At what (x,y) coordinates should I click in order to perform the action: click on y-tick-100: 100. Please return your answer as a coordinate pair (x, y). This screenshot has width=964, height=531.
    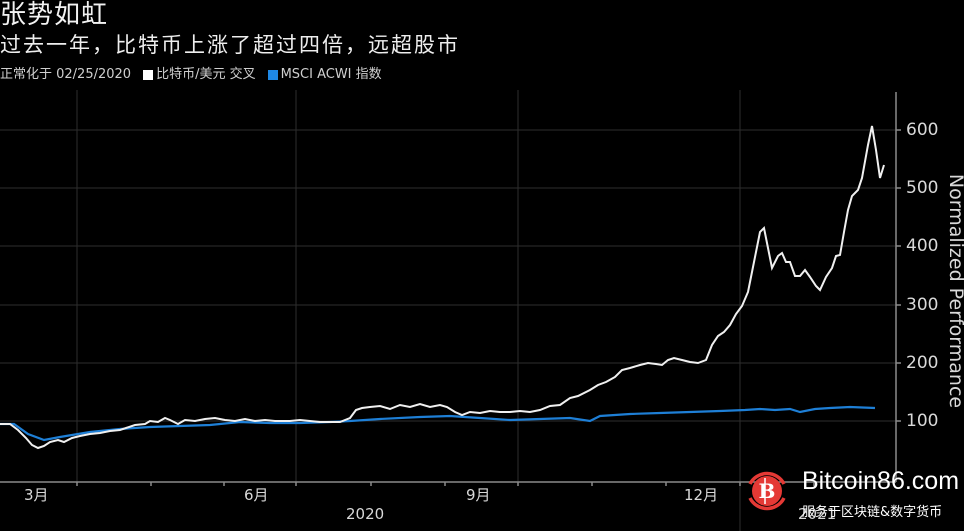
    Looking at the image, I should click on (922, 421).